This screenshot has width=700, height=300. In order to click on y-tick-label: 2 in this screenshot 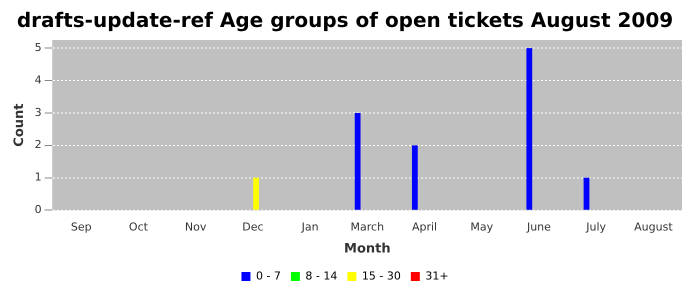, I will do `click(38, 145)`.